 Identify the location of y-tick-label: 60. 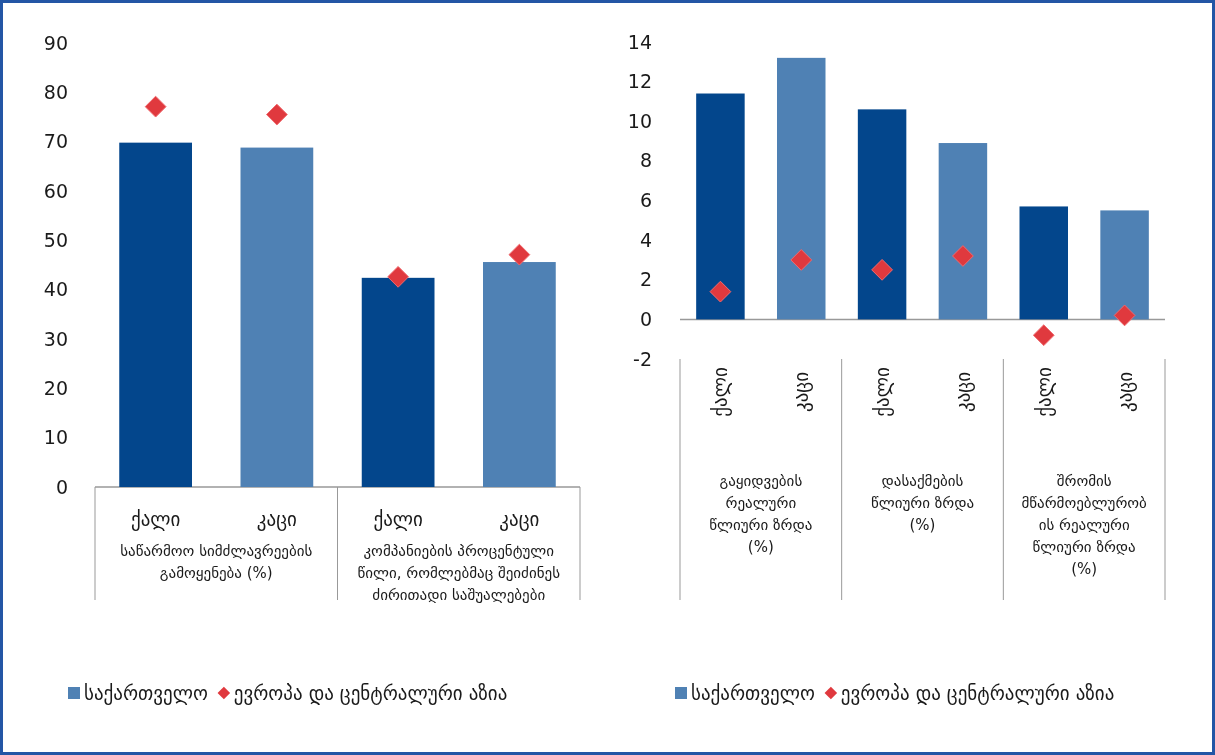
(55, 190).